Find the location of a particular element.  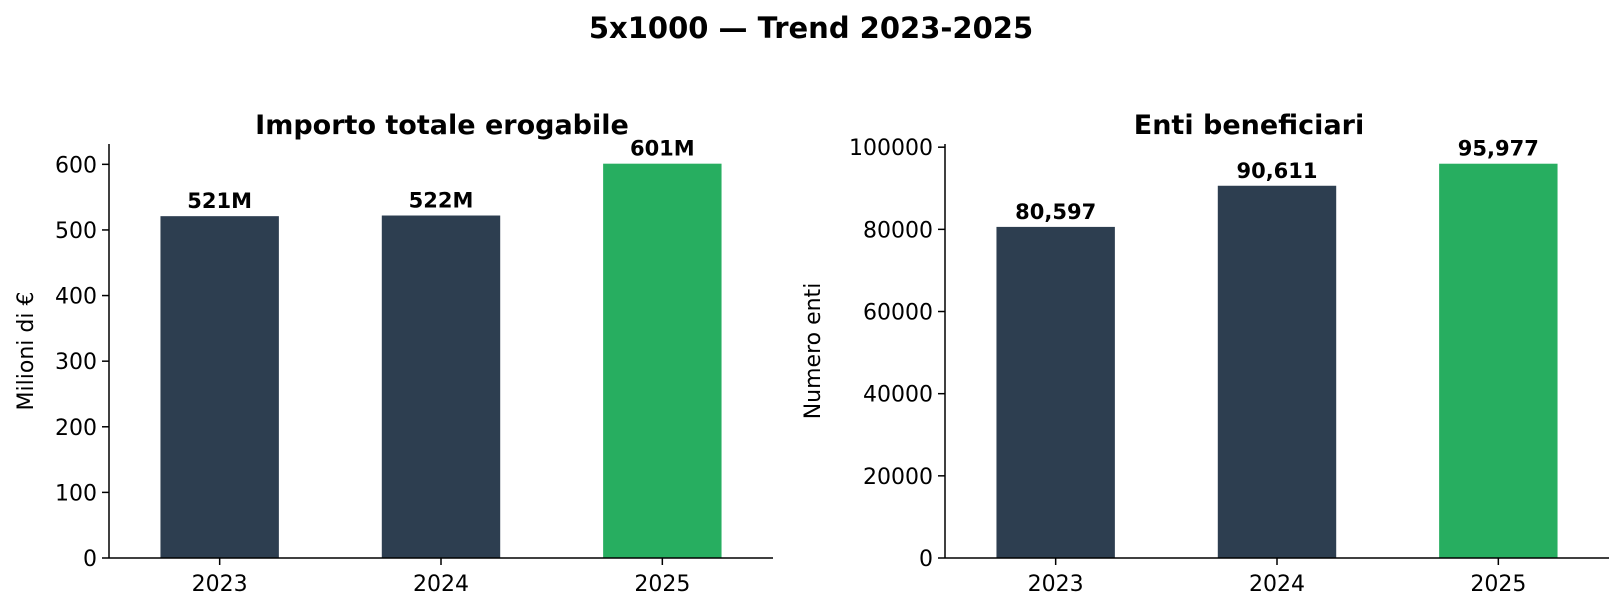

chart-amount-ytick-label: 500 is located at coordinates (76, 231).